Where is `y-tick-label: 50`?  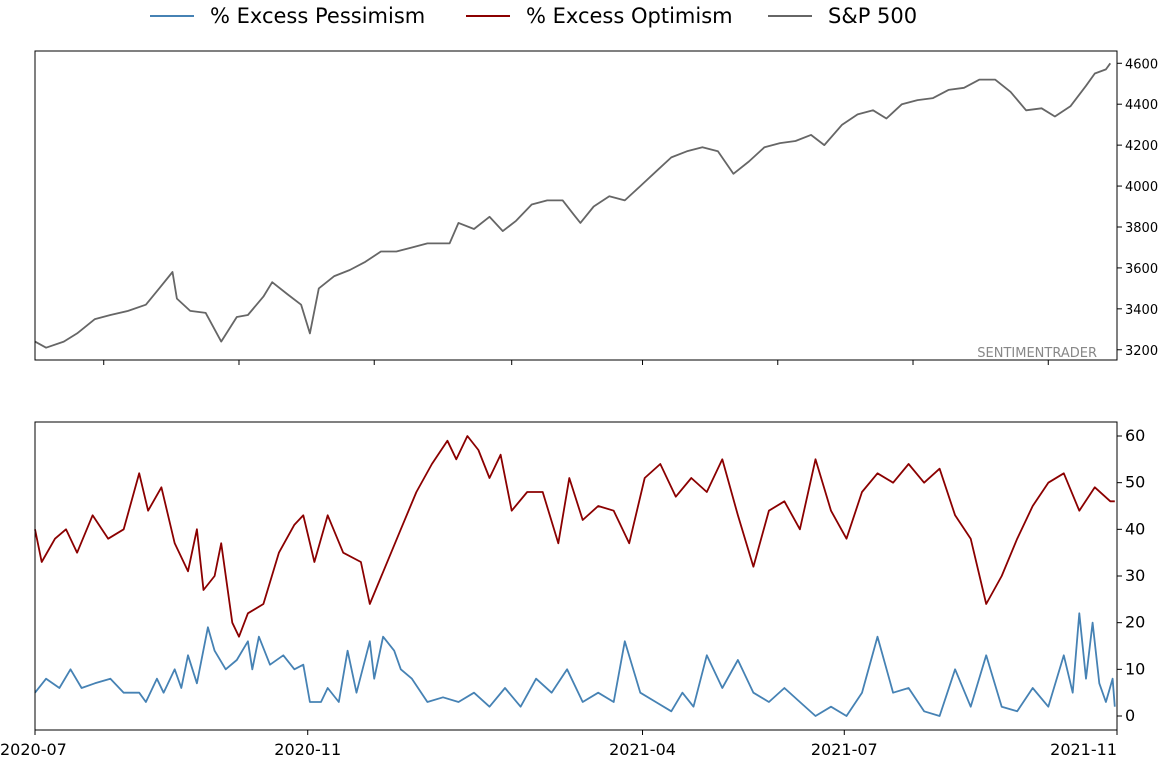 y-tick-label: 50 is located at coordinates (1135, 482).